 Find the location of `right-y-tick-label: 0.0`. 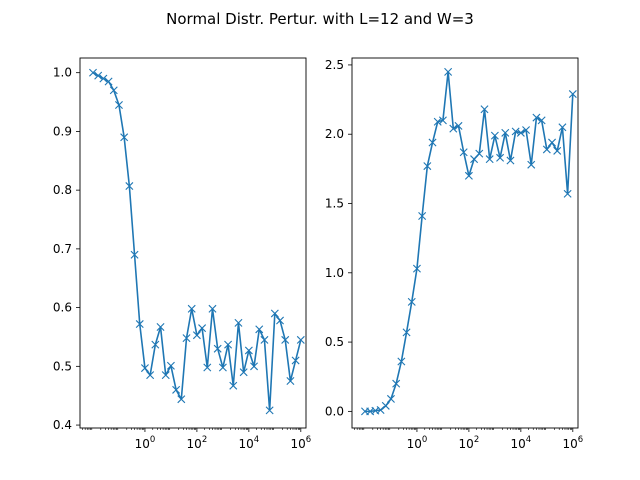

right-y-tick-label: 0.0 is located at coordinates (334, 411).